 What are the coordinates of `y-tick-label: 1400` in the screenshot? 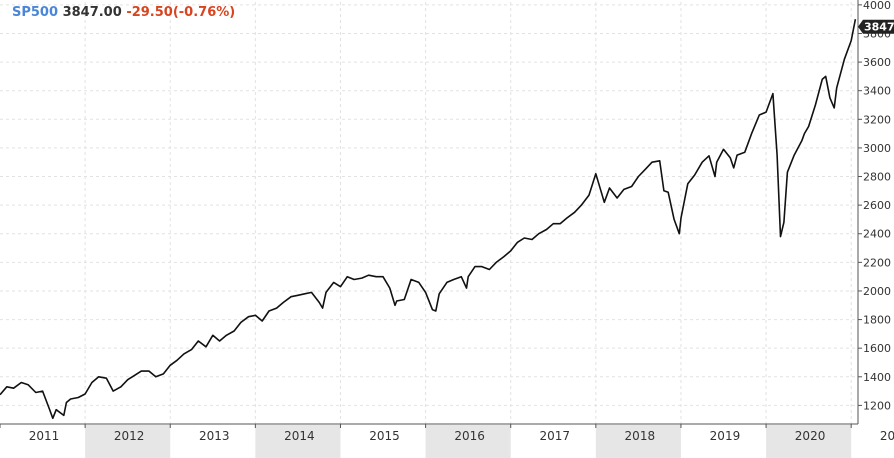 It's located at (877, 377).